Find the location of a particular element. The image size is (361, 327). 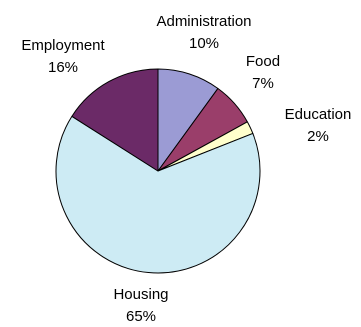

slice-label-housing: Housing is located at coordinates (140, 294).